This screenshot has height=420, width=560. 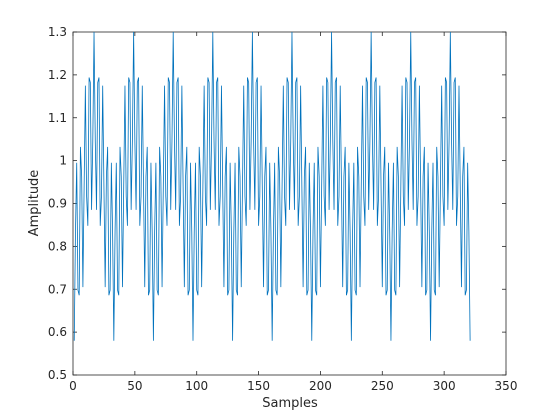 I want to click on x-tick-label: 100, so click(x=196, y=386).